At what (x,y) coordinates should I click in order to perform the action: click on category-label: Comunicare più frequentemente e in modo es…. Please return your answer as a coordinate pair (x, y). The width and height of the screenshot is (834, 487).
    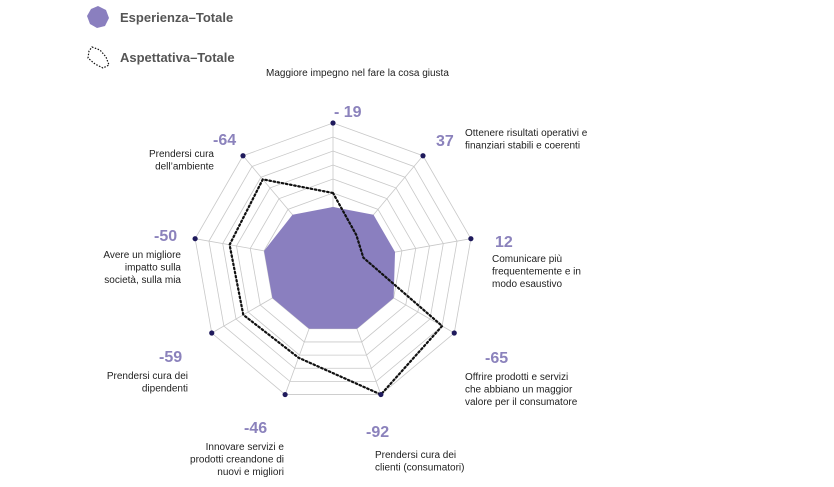
    Looking at the image, I should click on (536, 272).